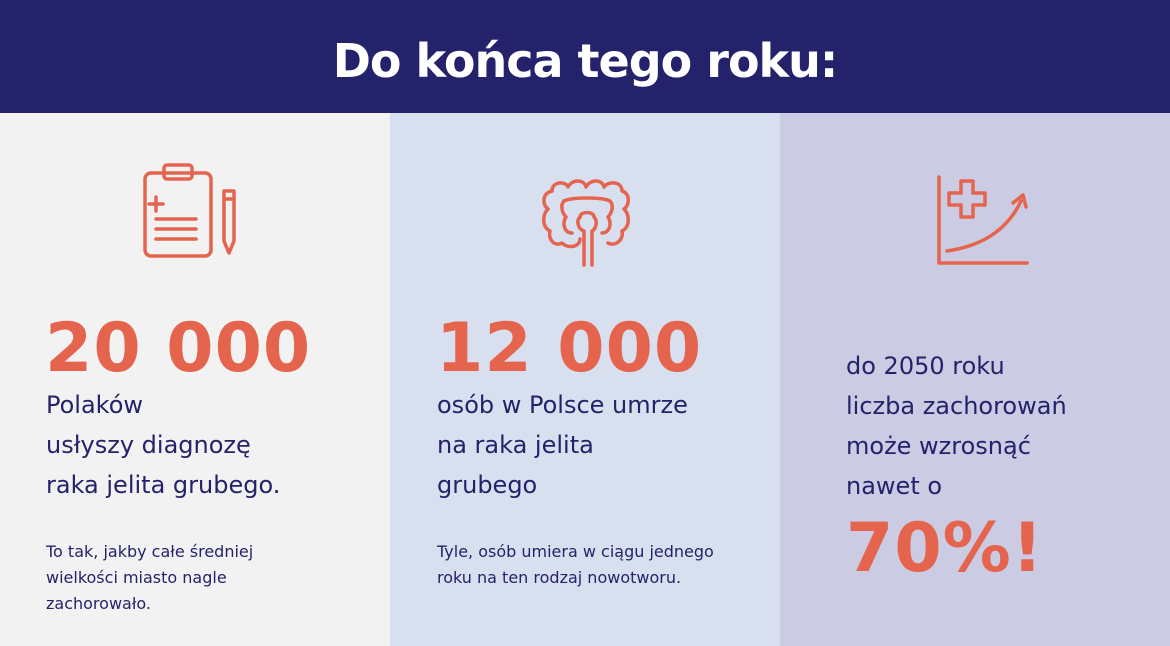 The height and width of the screenshot is (646, 1170). What do you see at coordinates (586, 222) in the screenshot?
I see `intestine-icon` at bounding box center [586, 222].